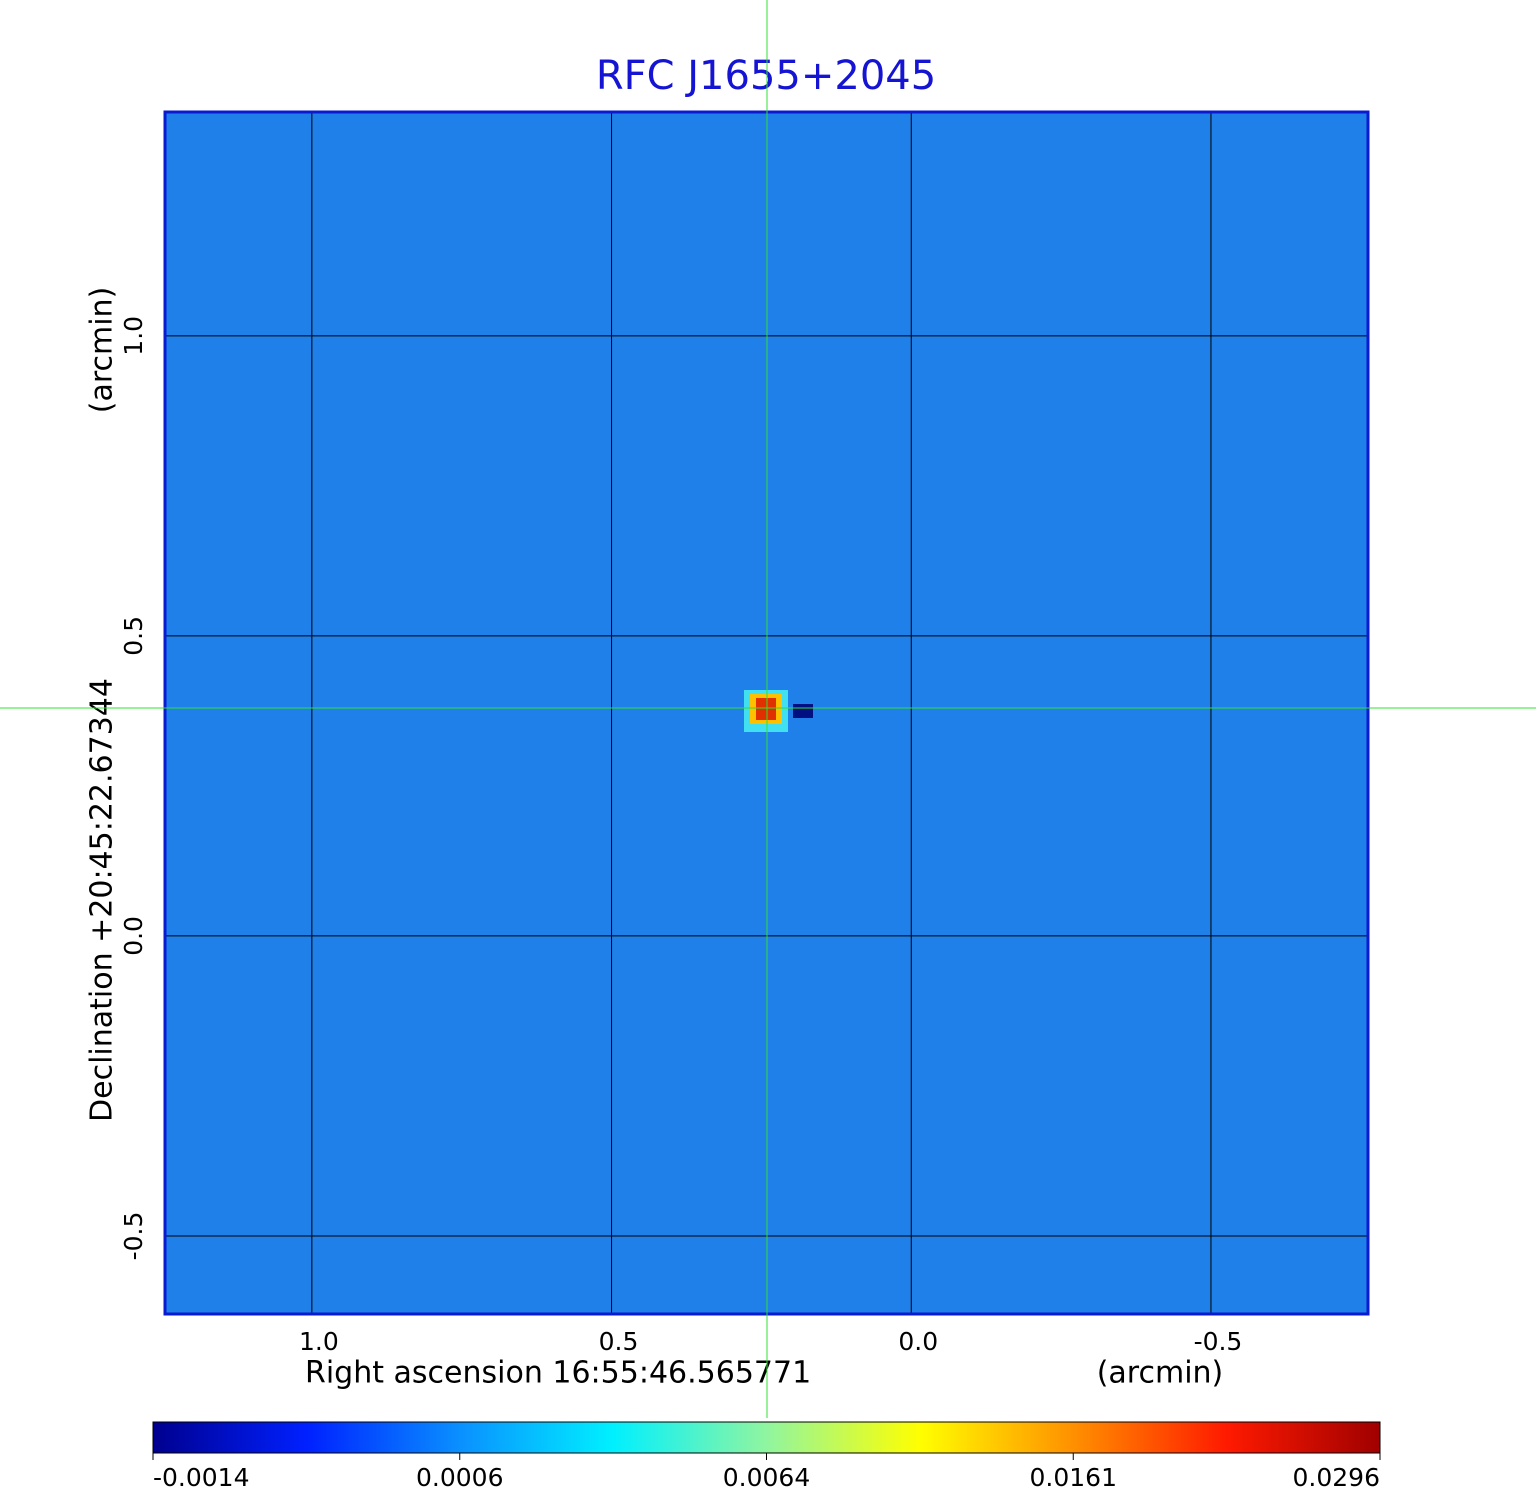  I want to click on y-tick-label: 0.5, so click(133, 636).